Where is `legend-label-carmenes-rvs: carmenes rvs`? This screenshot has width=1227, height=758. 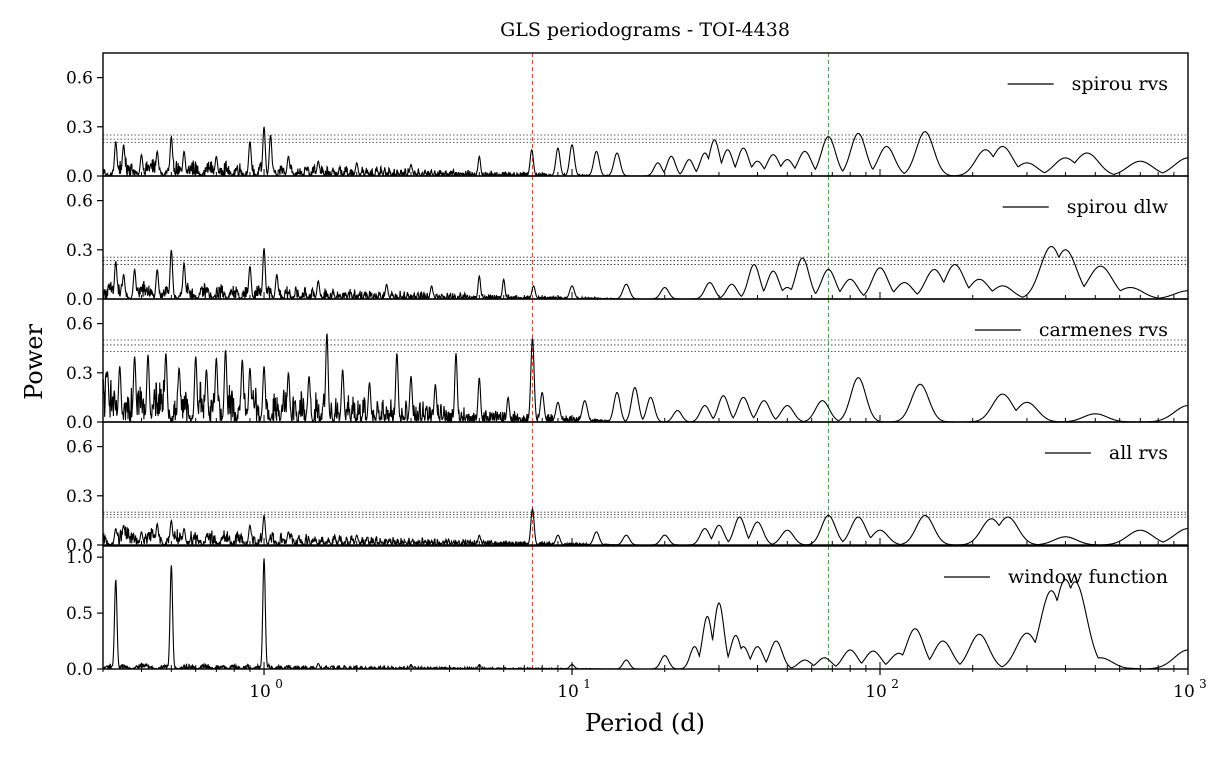 legend-label-carmenes-rvs: carmenes rvs is located at coordinates (1103, 330).